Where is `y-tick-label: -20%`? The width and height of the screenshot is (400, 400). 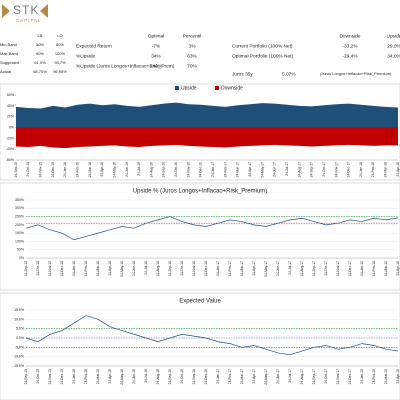
y-tick-label: -20% is located at coordinates (10, 138).